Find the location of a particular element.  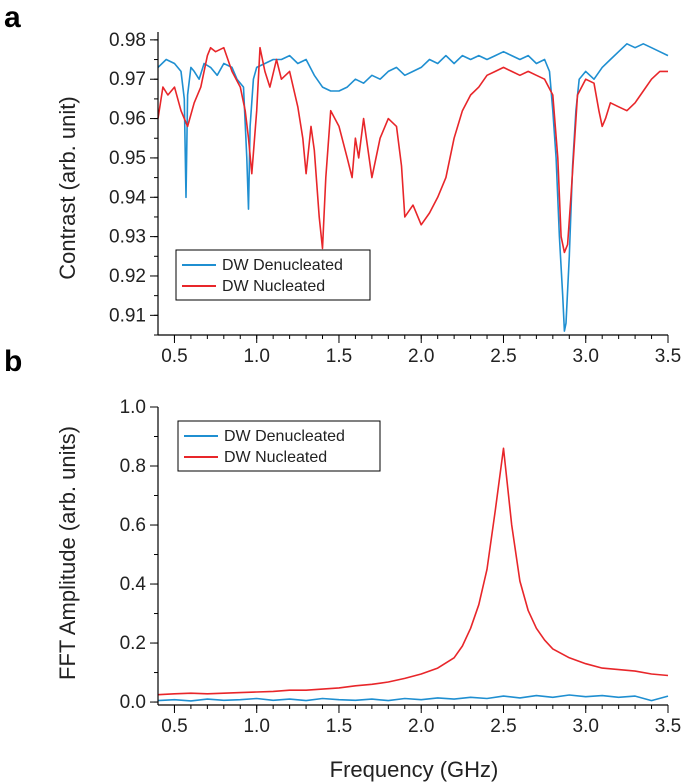

panel-b-legend: DW Denucleated DW Nucleated is located at coordinates (279, 446).